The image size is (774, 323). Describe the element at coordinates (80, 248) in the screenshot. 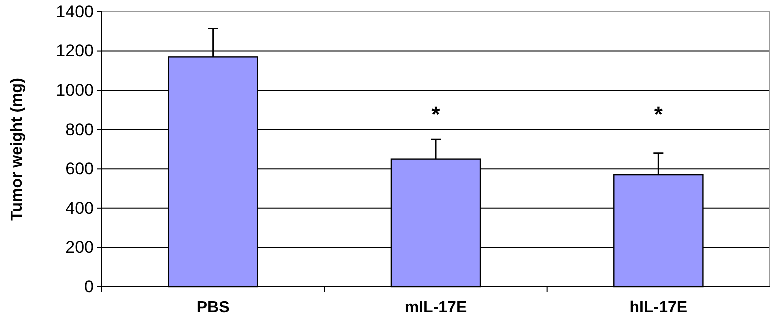

I see `y-tick-label: 200` at that location.